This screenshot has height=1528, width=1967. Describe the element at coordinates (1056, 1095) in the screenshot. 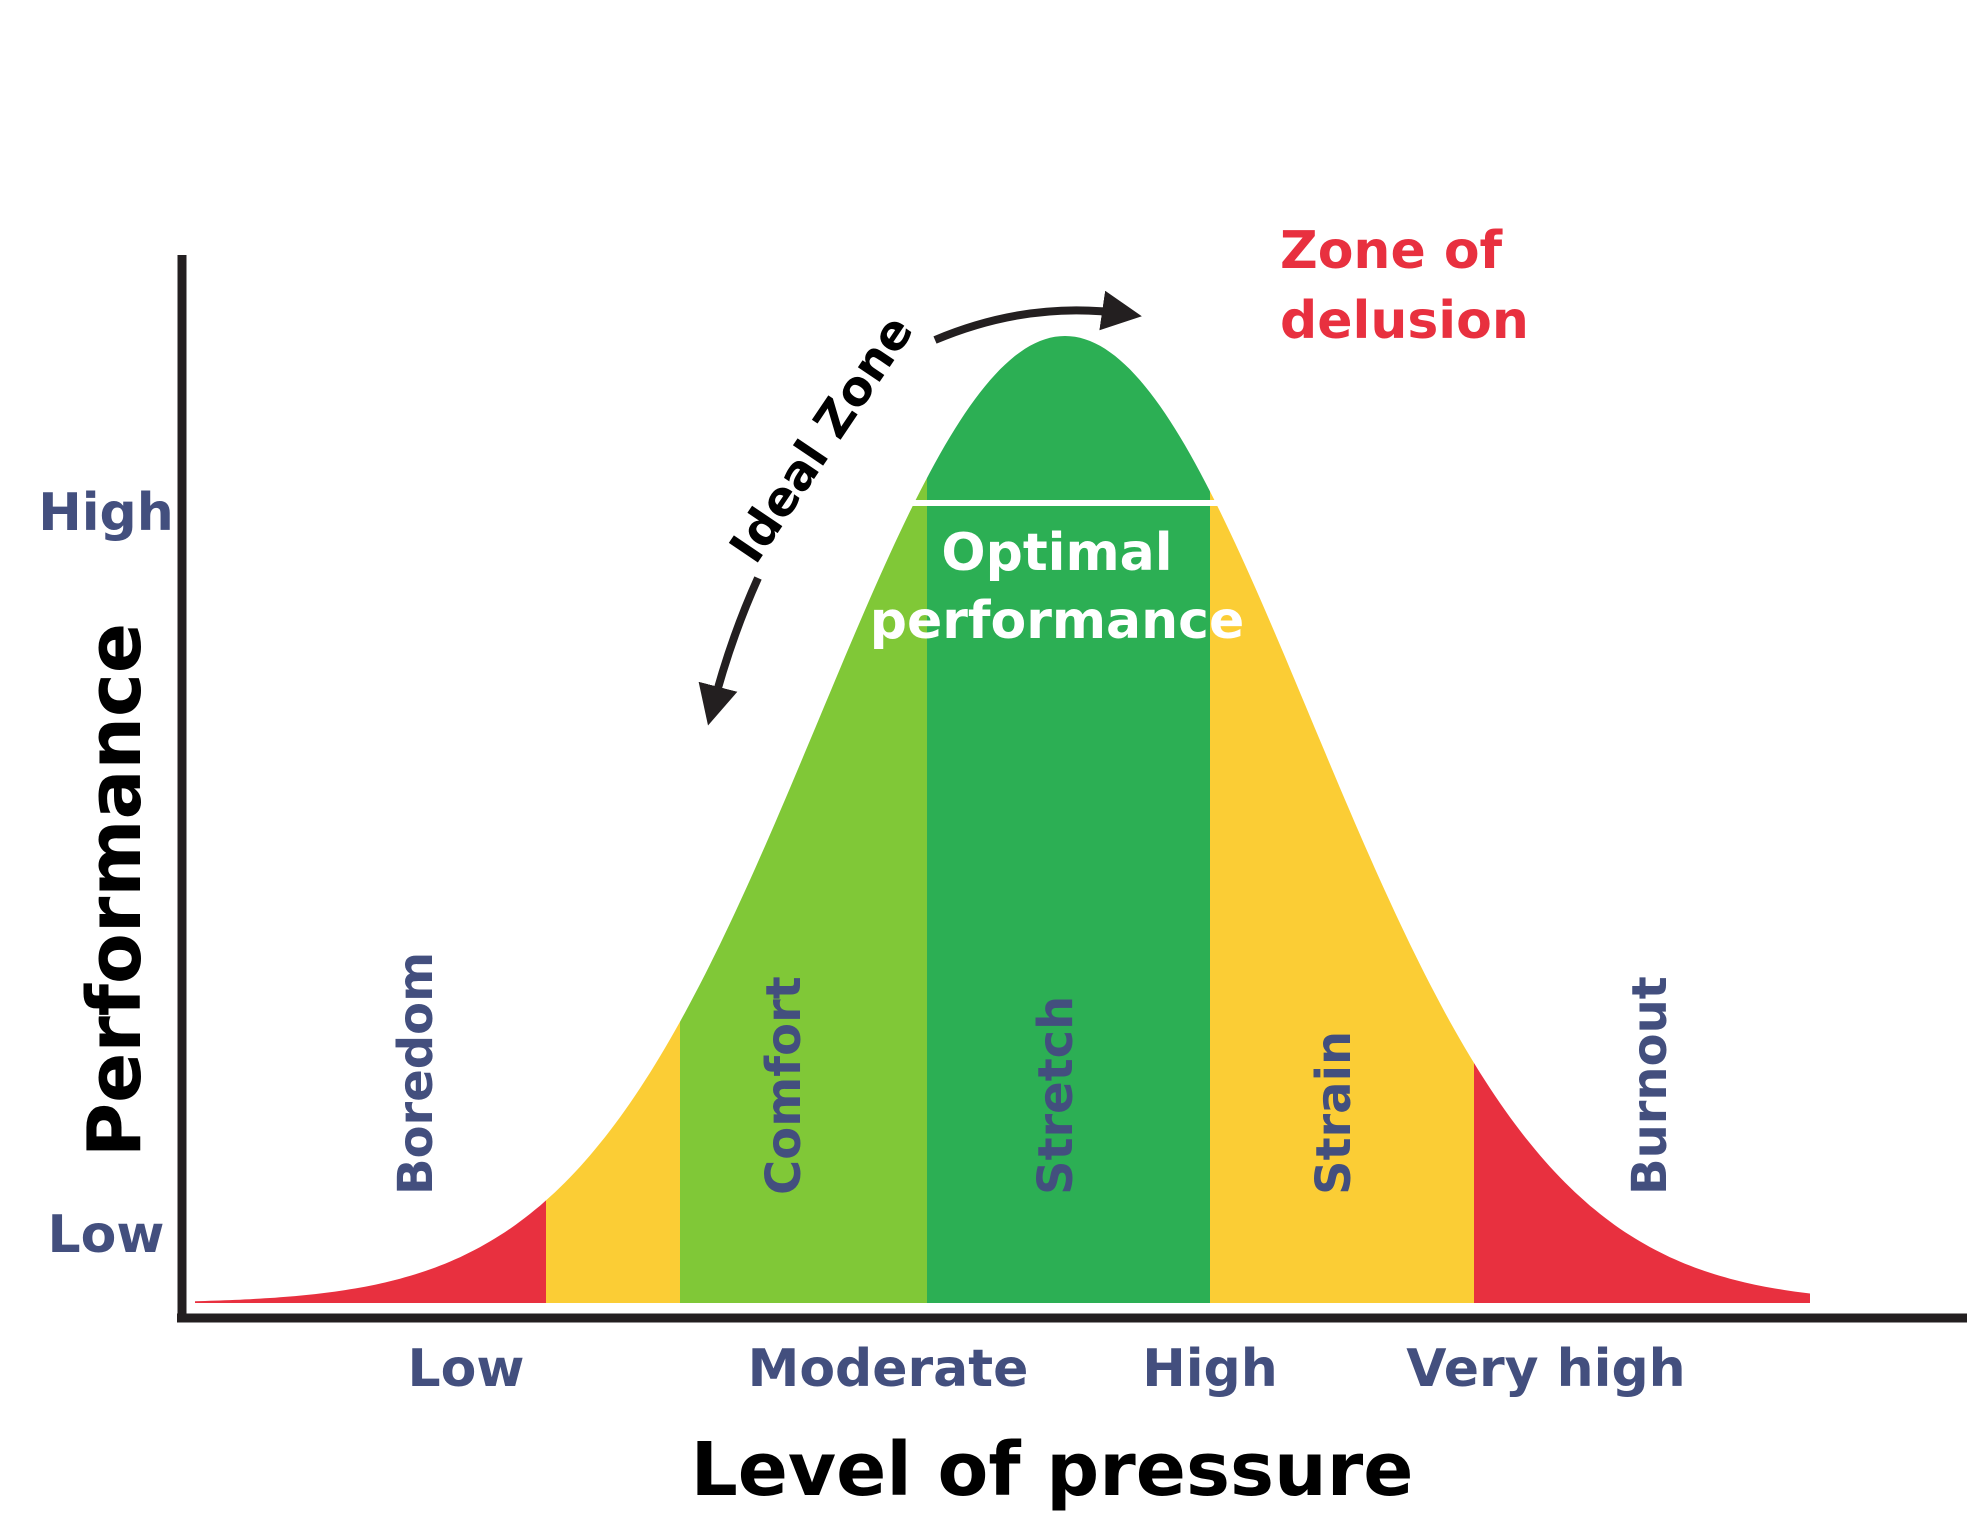

I see `zone-label-stretch: Stretch` at that location.